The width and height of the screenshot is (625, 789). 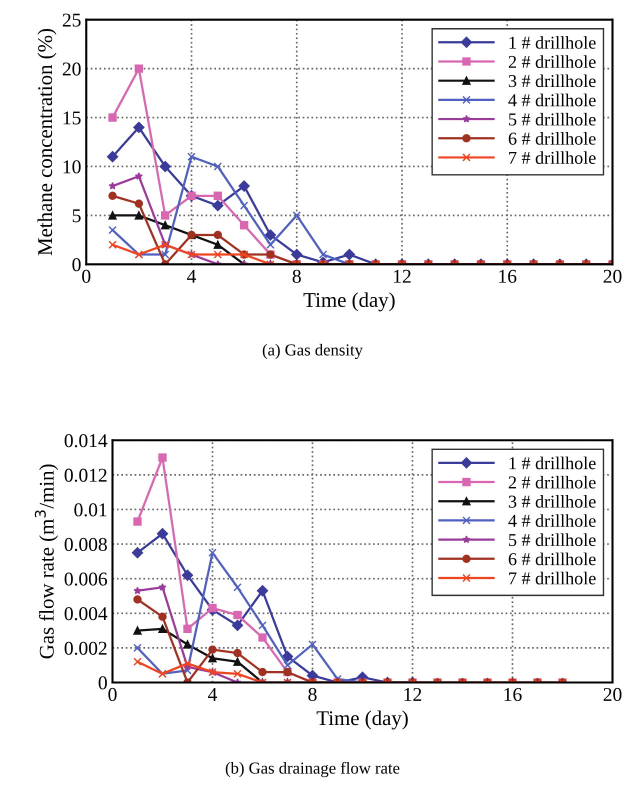 I want to click on text: (b) Gas drainage flow rate, so click(x=313, y=770).